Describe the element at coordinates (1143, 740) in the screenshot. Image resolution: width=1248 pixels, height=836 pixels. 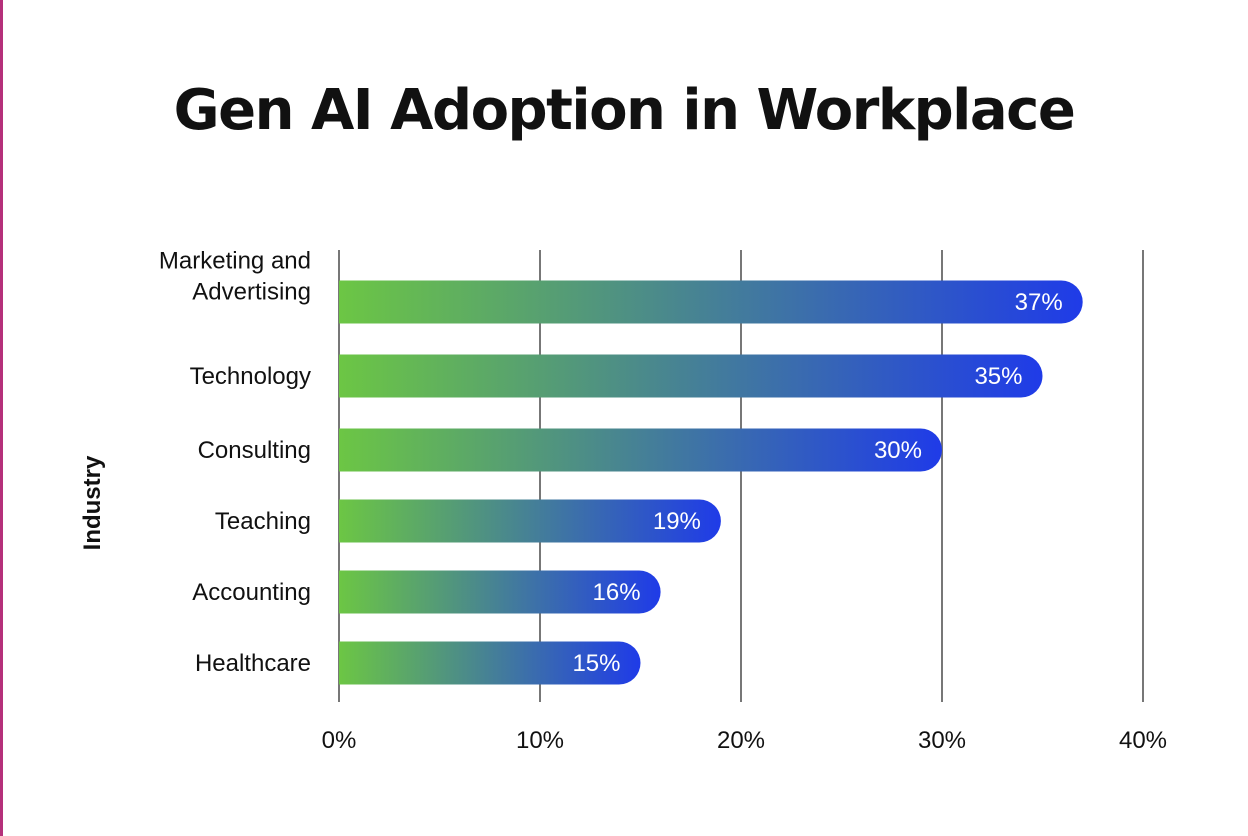
I see `x-tick-label: 40%` at that location.